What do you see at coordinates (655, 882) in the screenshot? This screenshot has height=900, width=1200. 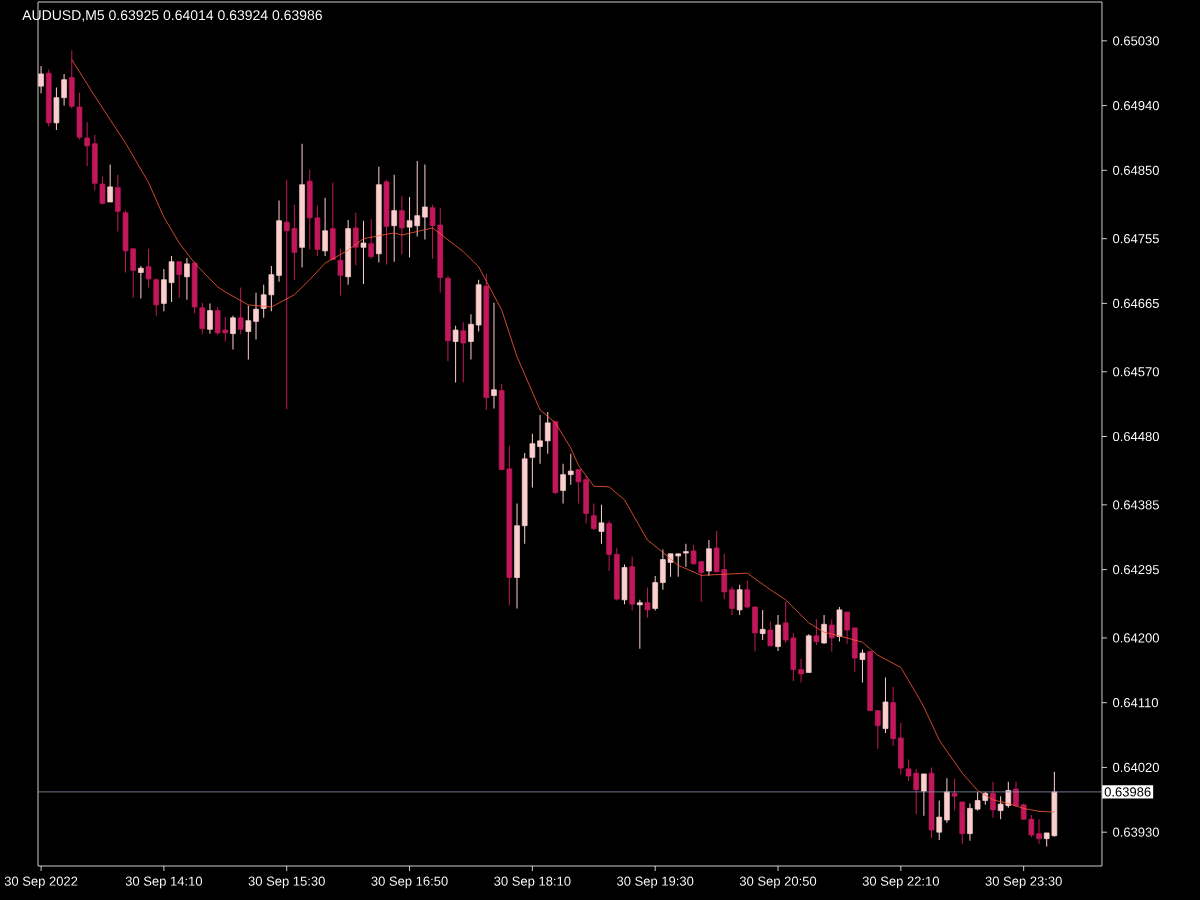 I see `x-tick-label: 30 Sep 19:30` at bounding box center [655, 882].